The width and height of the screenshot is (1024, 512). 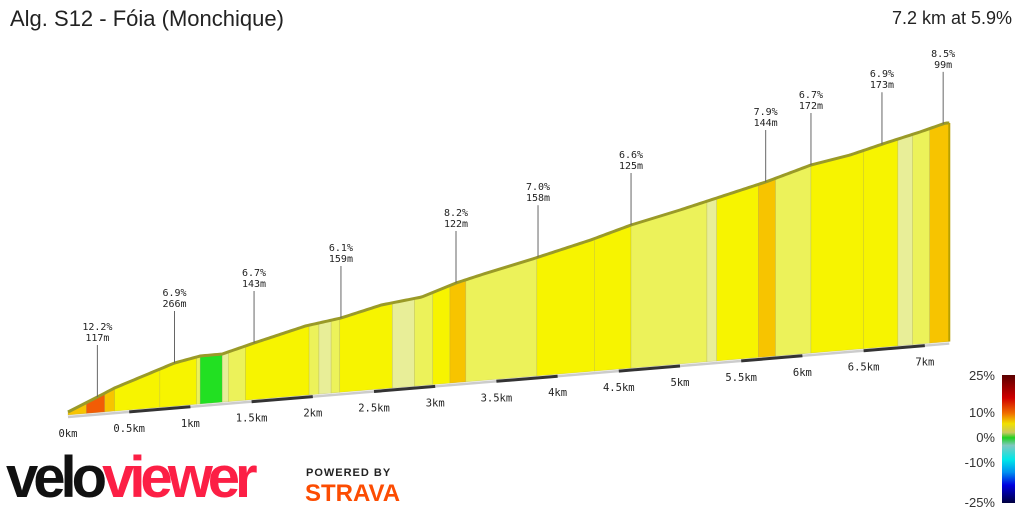 I want to click on climb-summary: 7.2 km at 5.9%, so click(x=951, y=18).